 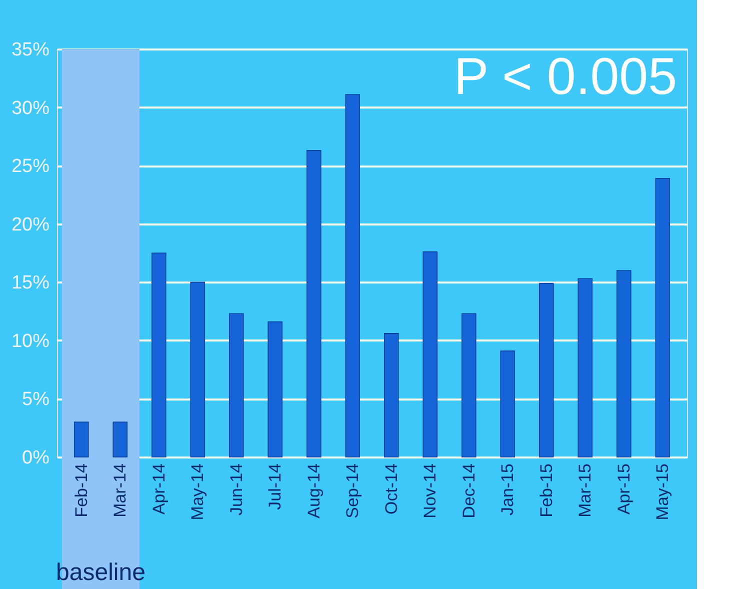 What do you see at coordinates (30, 108) in the screenshot?
I see `y-tick-label: 30%` at bounding box center [30, 108].